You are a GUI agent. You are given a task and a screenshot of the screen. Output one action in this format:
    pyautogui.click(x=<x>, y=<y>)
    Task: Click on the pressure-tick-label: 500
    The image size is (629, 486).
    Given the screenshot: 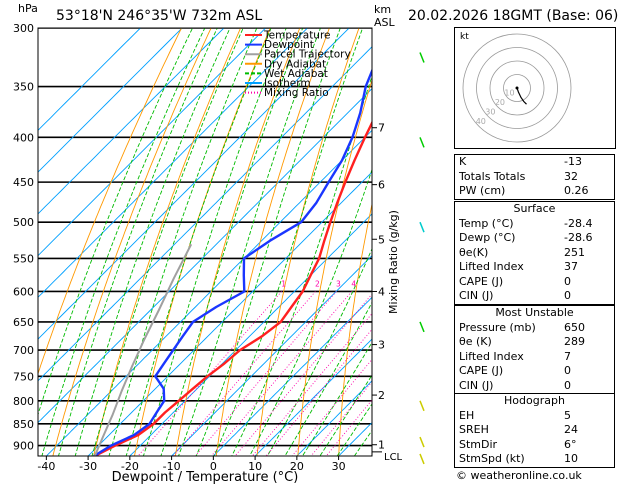 What is the action you would take?
    pyautogui.click(x=23, y=222)
    